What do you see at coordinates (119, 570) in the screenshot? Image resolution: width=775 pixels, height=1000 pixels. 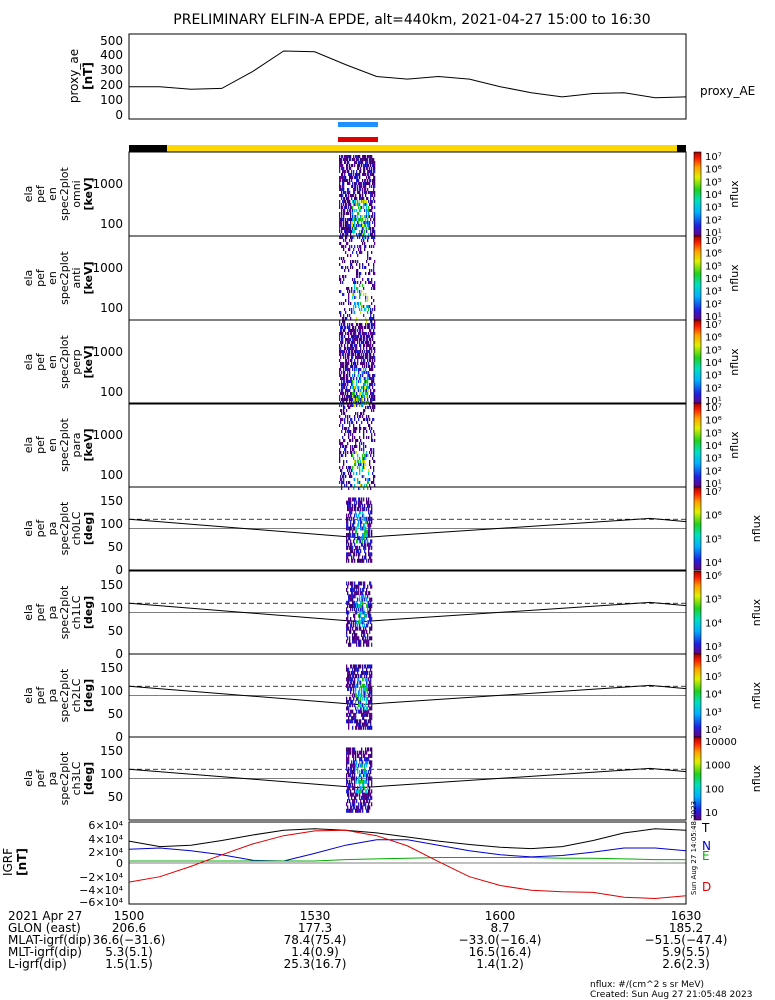 I see `panel-ytick: 0` at bounding box center [119, 570].